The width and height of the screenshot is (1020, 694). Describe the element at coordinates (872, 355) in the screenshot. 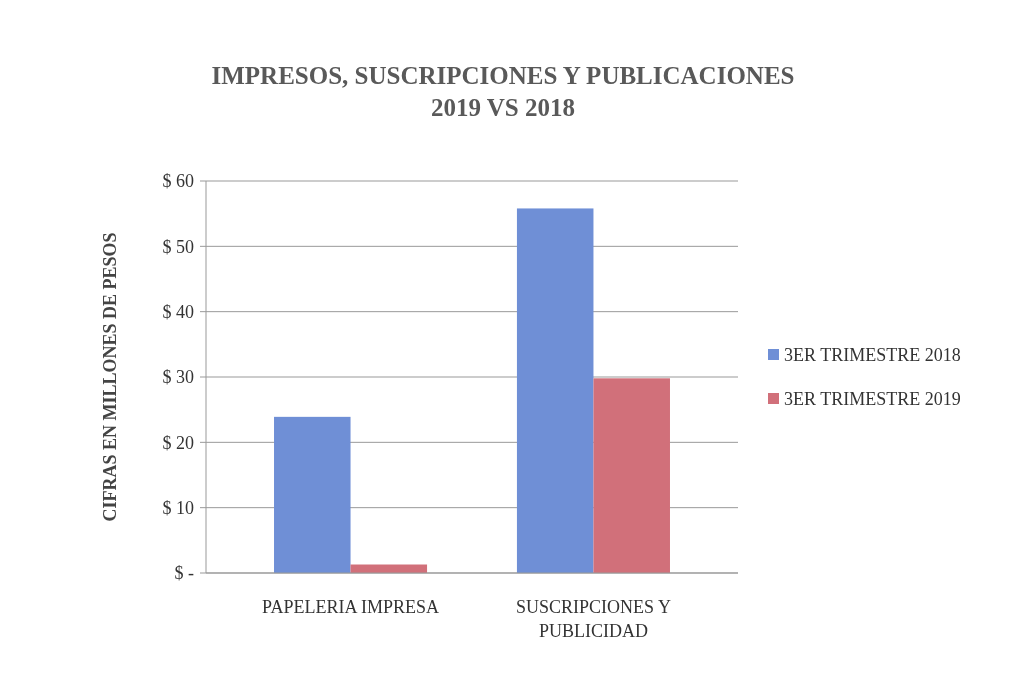

I see `legend-label: 3ER TRIMESTRE 2018` at that location.